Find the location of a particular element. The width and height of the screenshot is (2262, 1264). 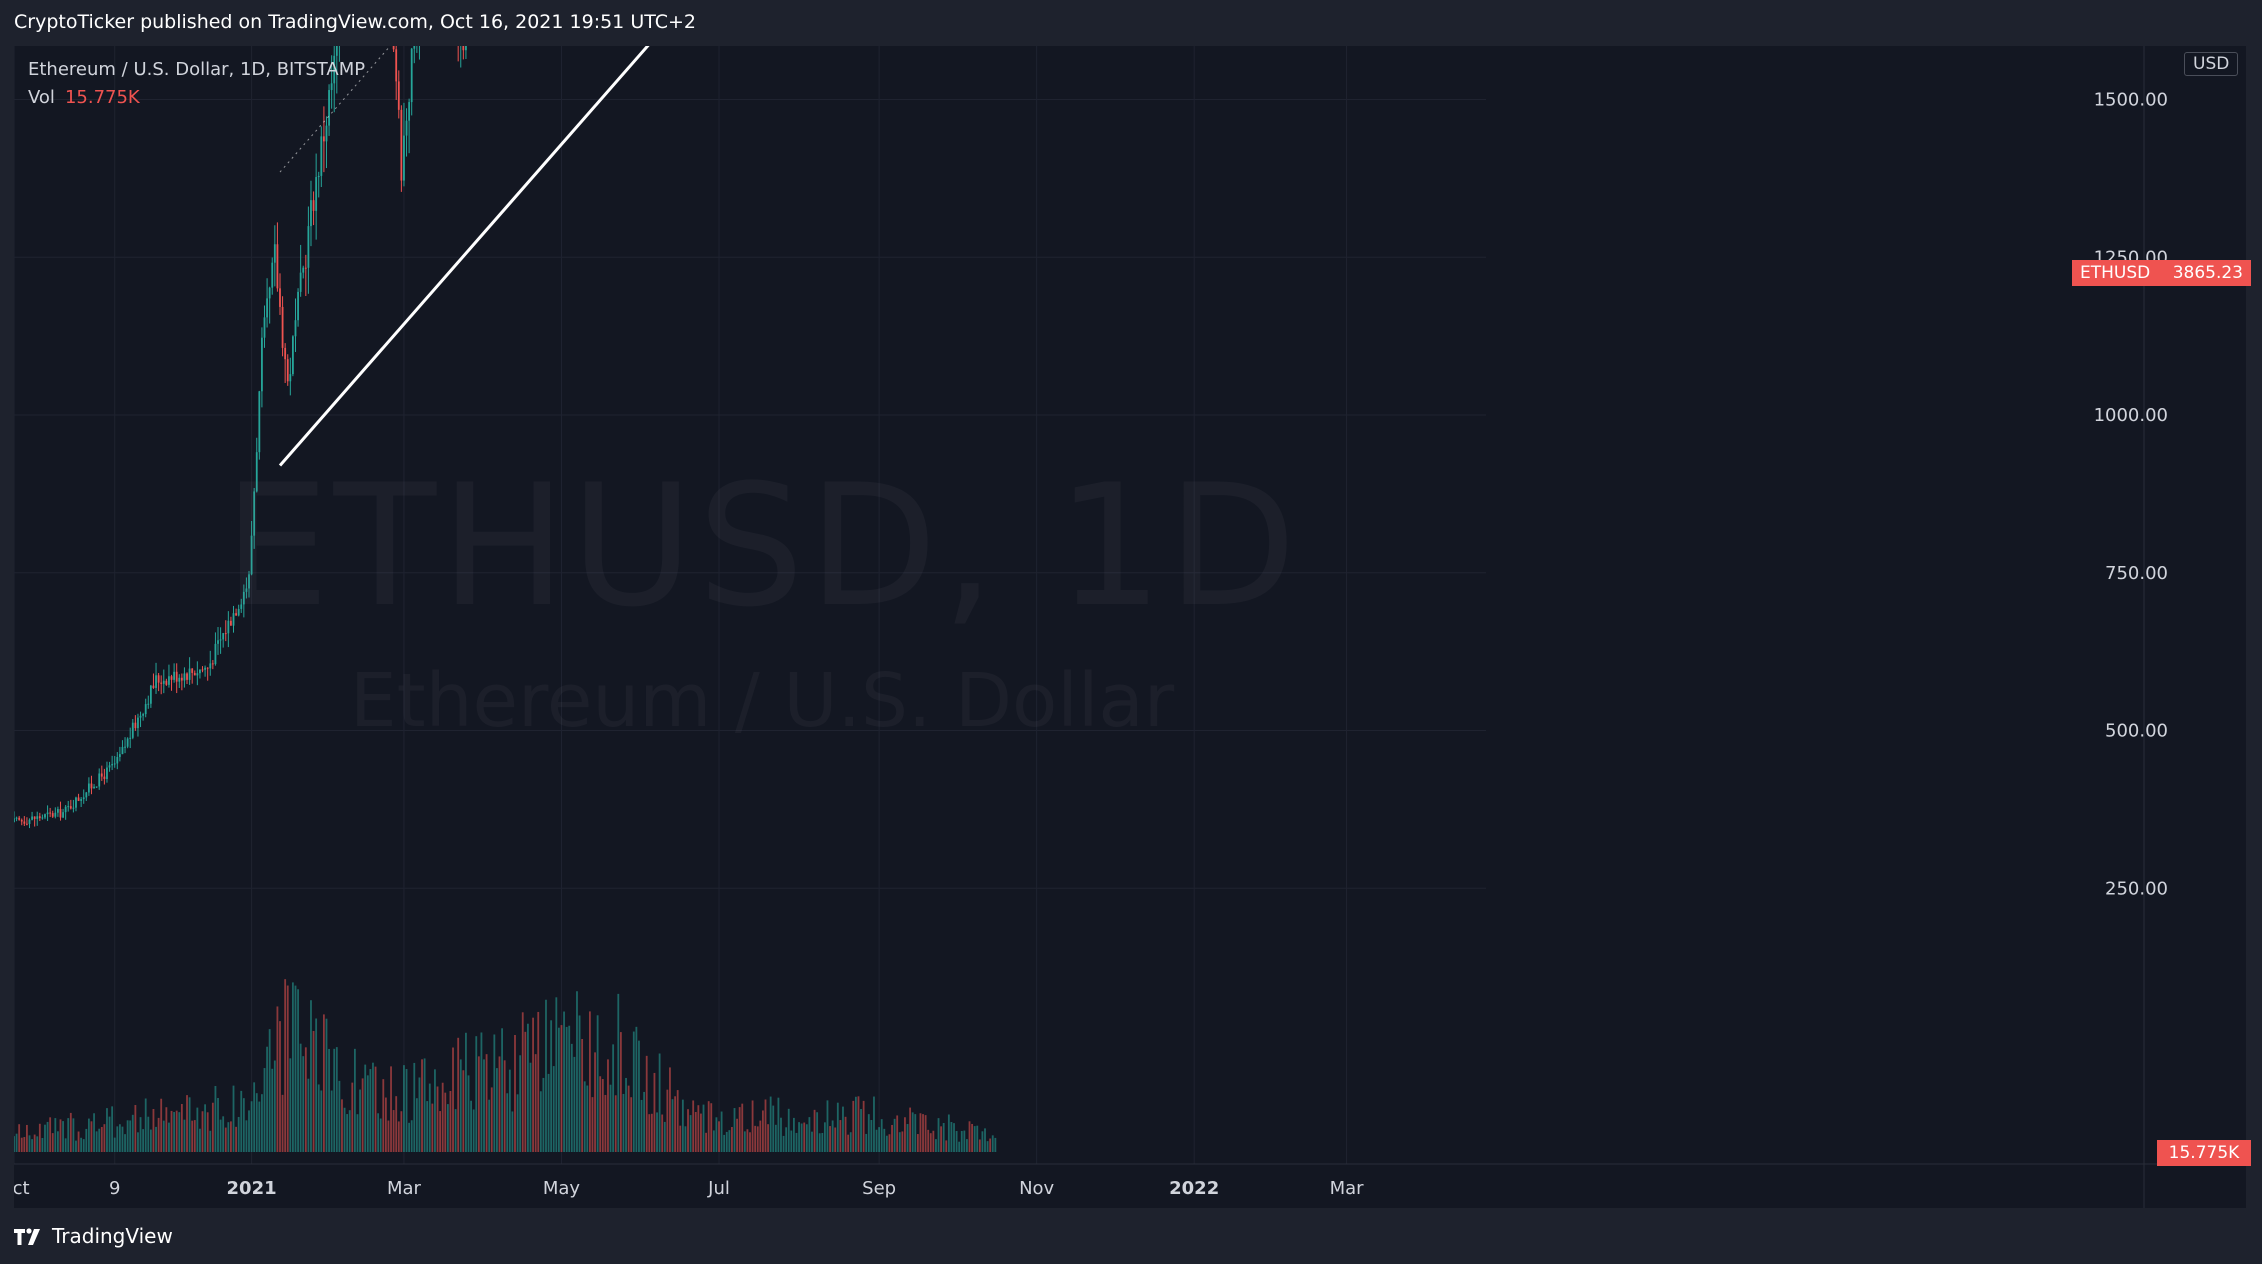

symbol-legend: Ethereum / U.S. Dollar, 1D, BITSTAMP is located at coordinates (197, 69).